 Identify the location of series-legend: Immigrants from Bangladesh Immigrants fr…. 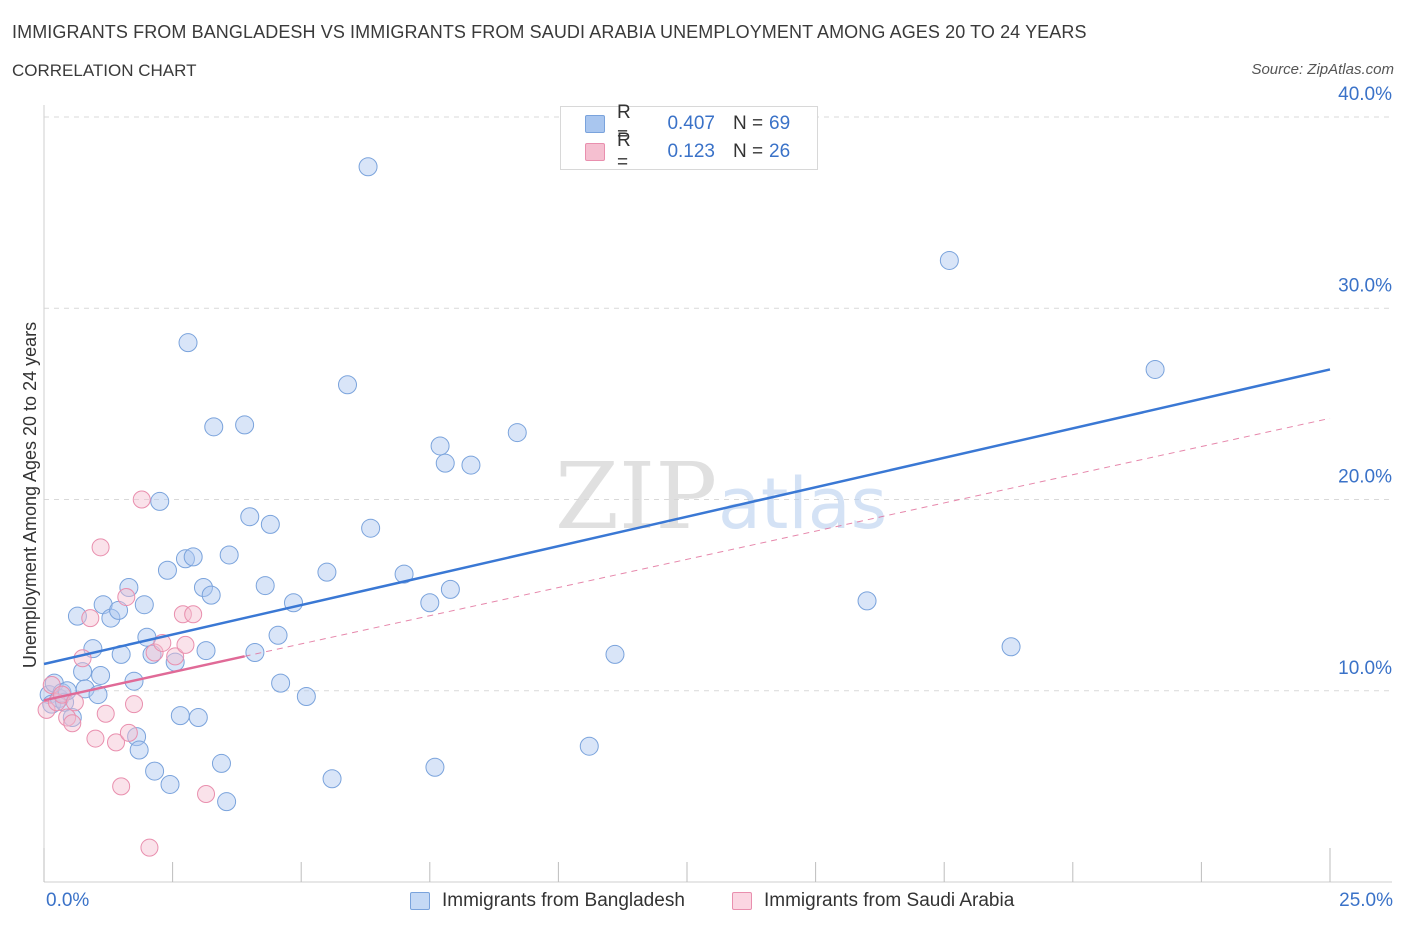
(703, 903).